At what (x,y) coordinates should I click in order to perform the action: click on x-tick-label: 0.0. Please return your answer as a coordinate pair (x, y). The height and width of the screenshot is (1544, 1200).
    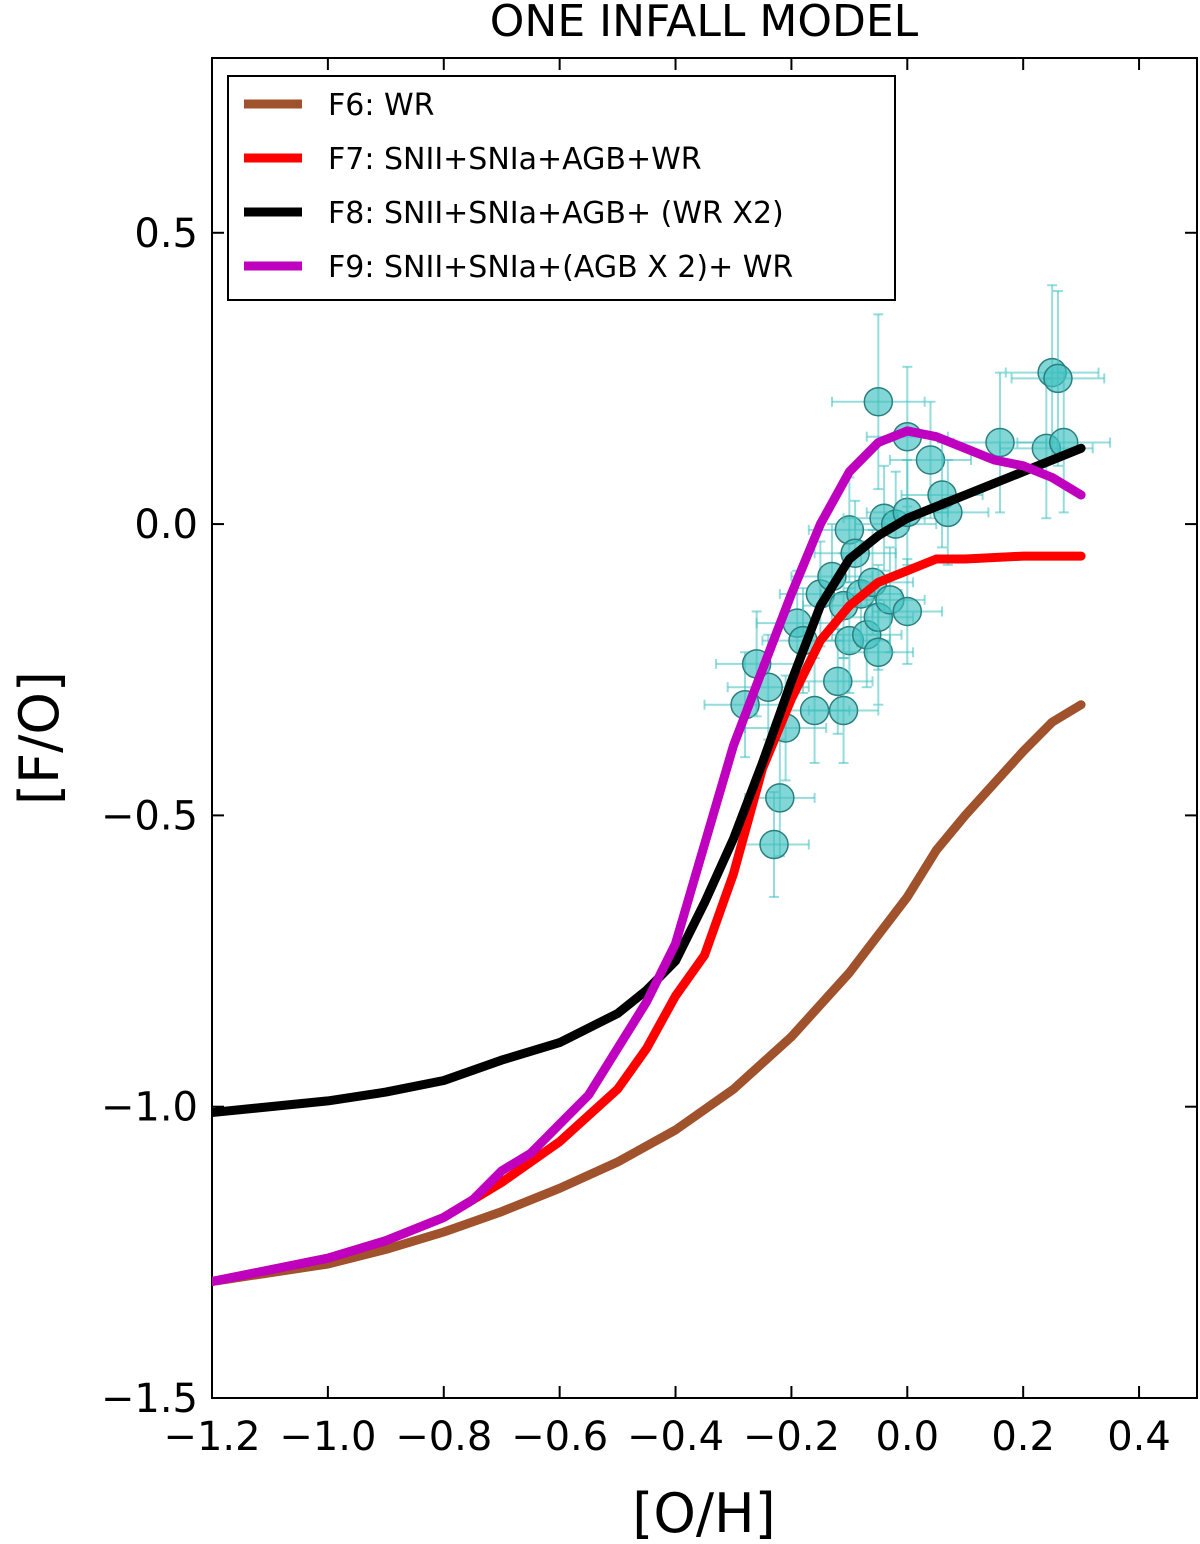
    Looking at the image, I should click on (907, 1437).